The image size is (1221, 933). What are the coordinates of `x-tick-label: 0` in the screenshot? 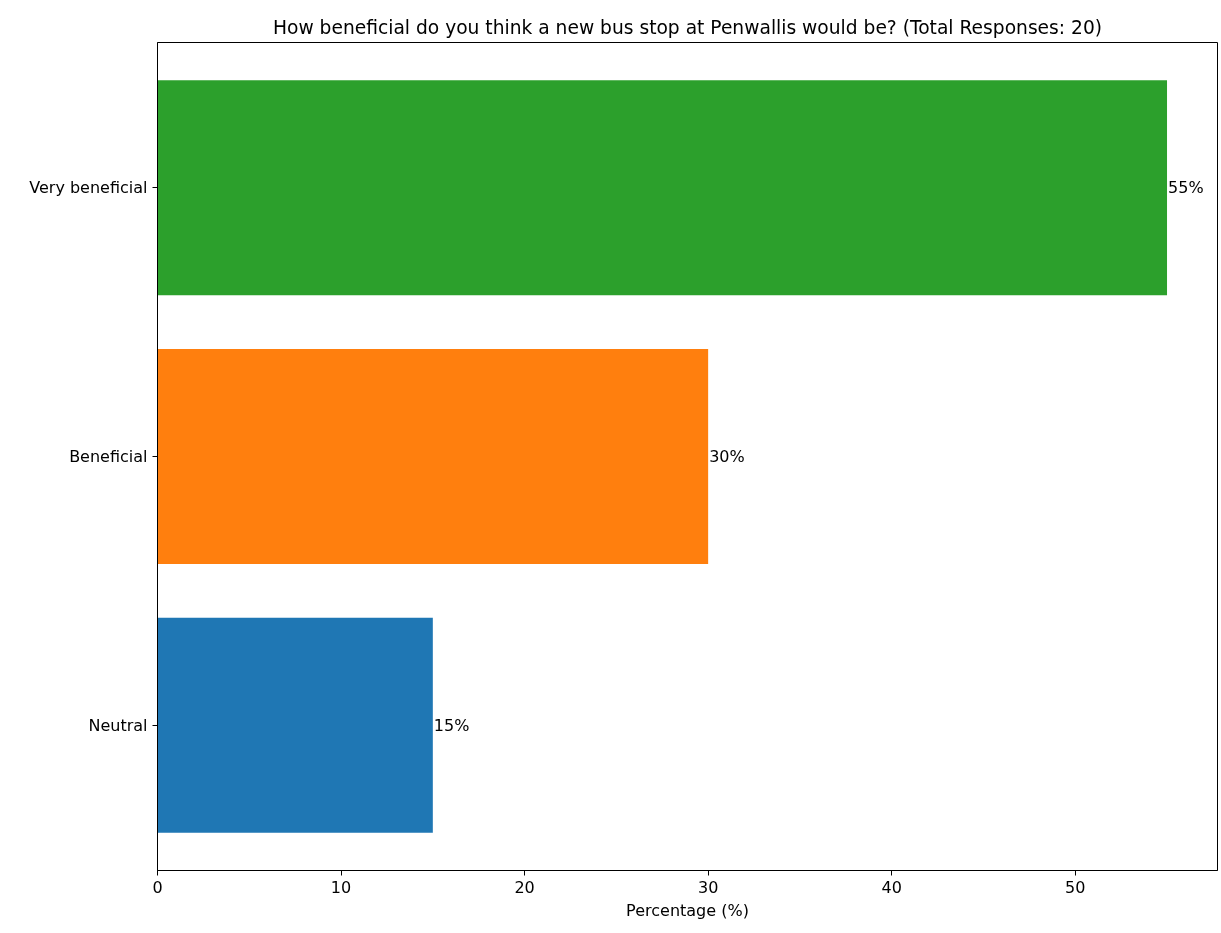 It's located at (157, 887).